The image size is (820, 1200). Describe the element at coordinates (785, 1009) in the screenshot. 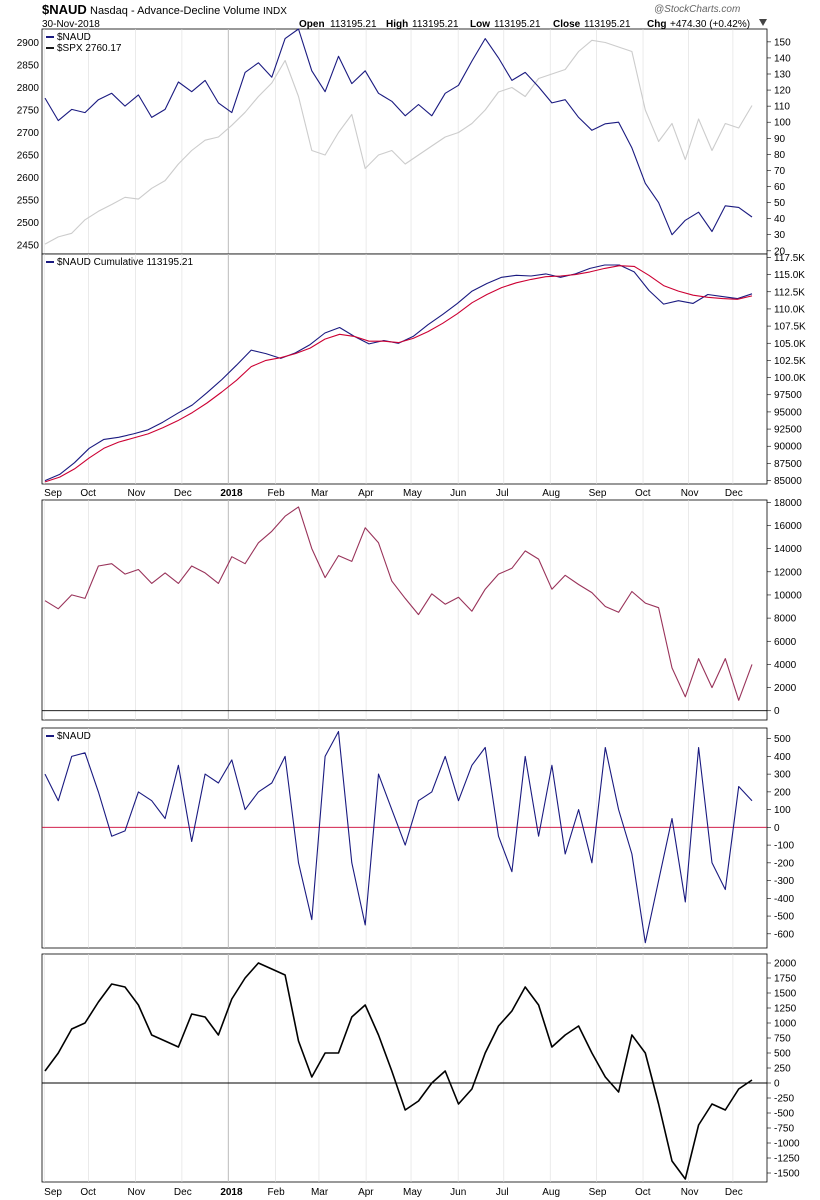

I see `right-axis-tick-label: 1250` at that location.